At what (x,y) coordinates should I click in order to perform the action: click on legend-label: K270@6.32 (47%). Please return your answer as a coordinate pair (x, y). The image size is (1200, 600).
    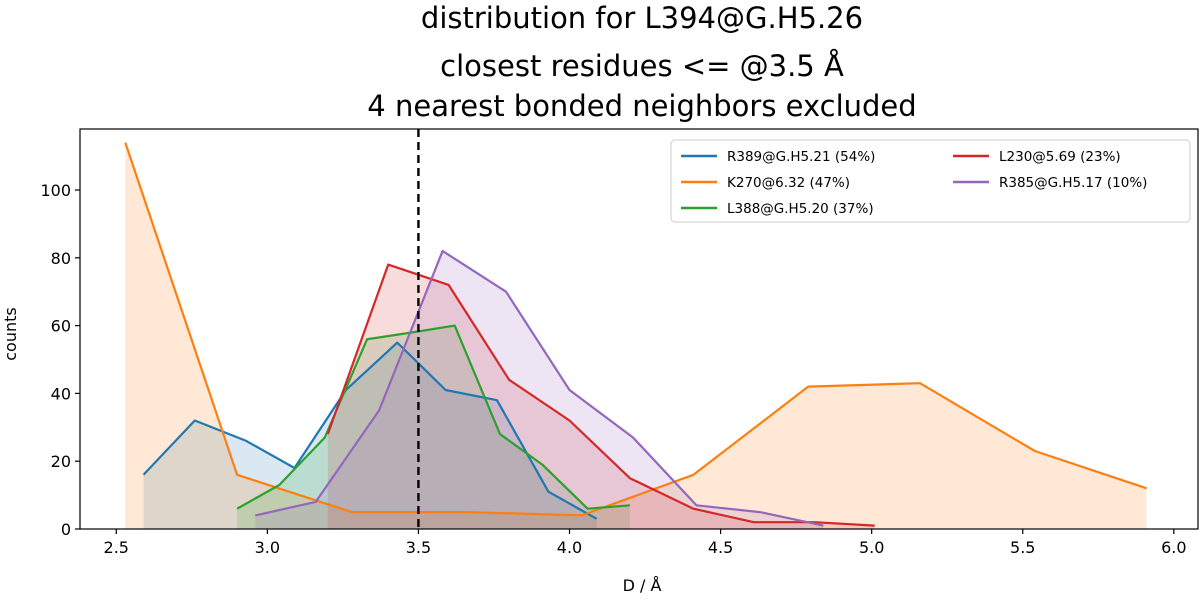
    Looking at the image, I should click on (788, 183).